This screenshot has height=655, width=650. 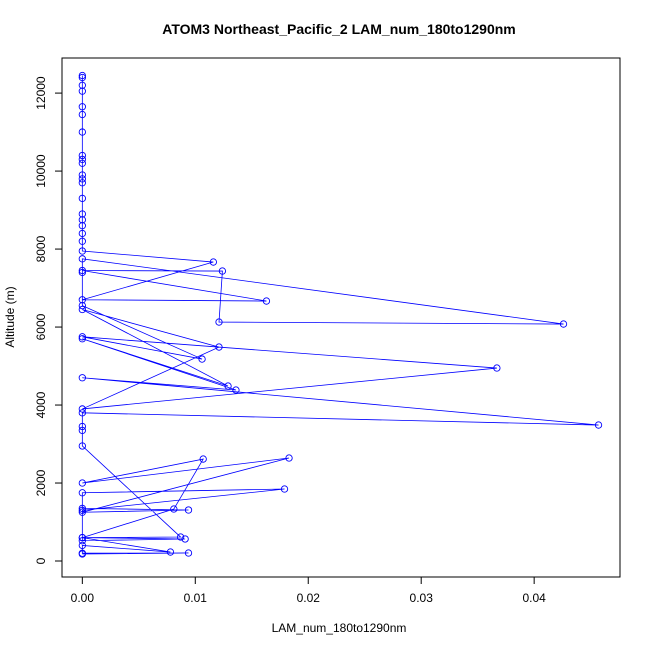 What do you see at coordinates (41, 248) in the screenshot?
I see `y-tick-label: 8000` at bounding box center [41, 248].